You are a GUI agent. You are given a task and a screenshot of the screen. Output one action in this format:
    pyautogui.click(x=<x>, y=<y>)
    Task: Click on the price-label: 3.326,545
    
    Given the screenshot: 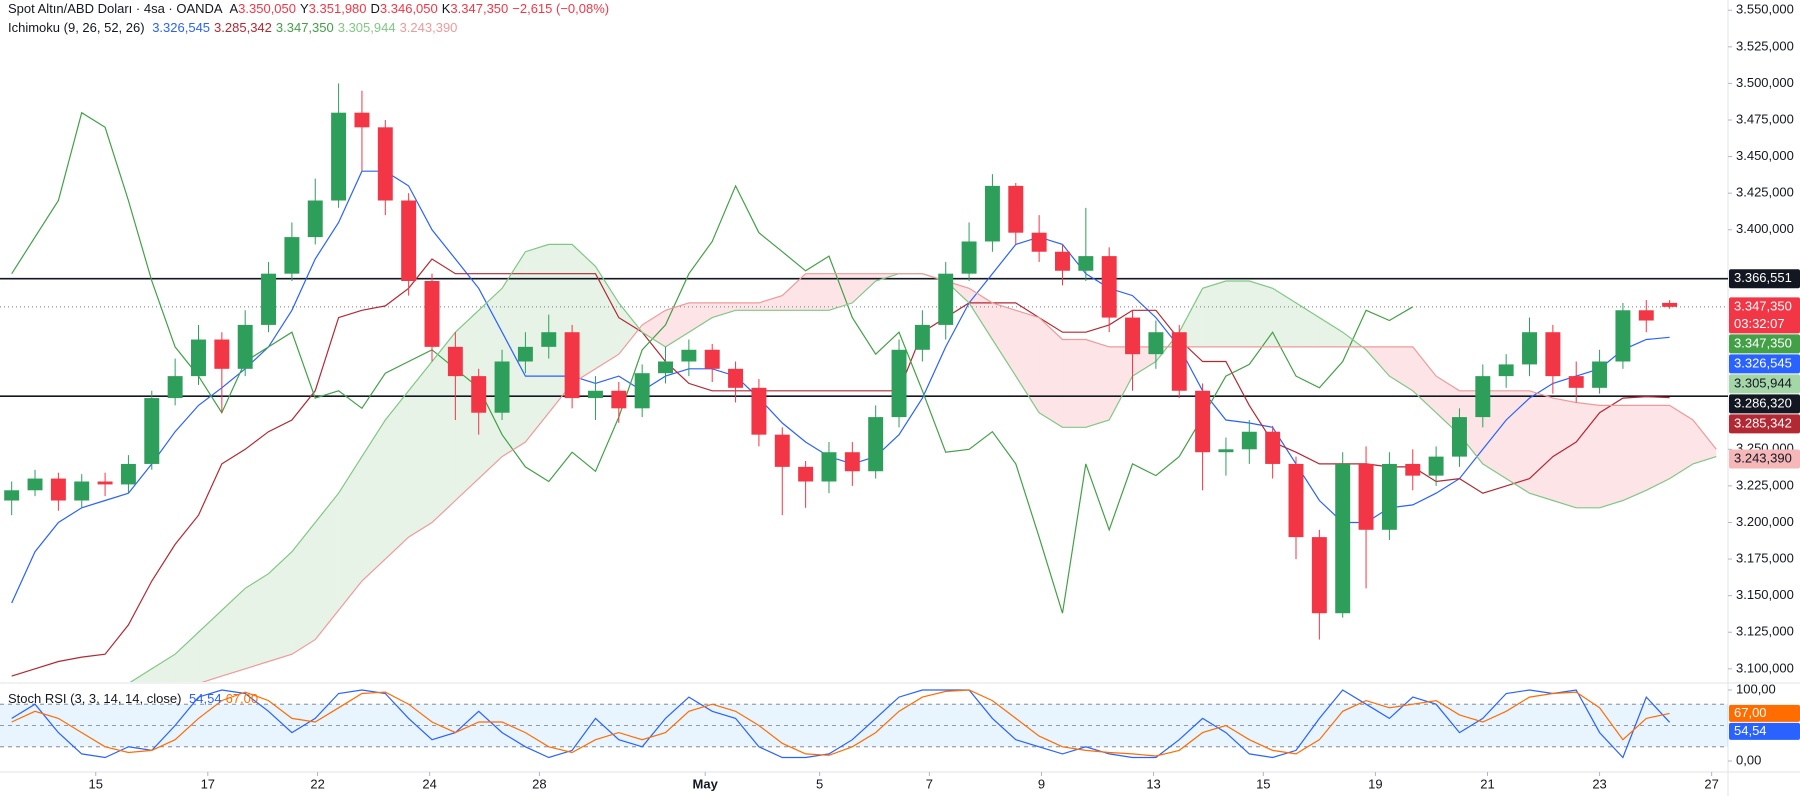 What is the action you would take?
    pyautogui.click(x=1763, y=362)
    